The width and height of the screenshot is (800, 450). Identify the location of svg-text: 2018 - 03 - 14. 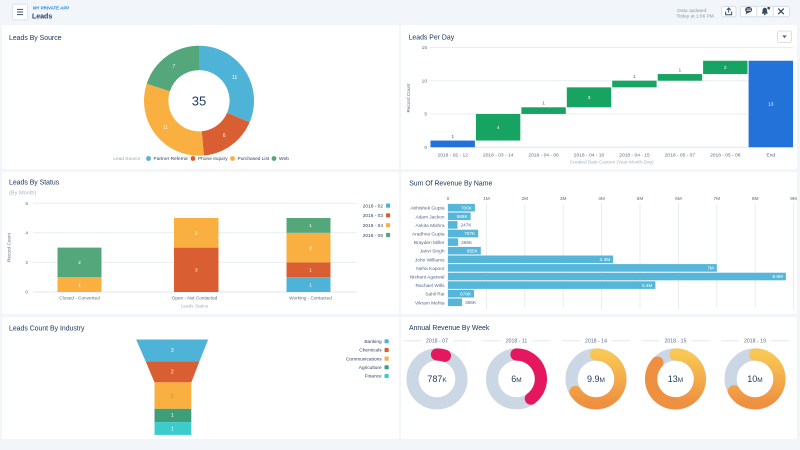
(498, 155).